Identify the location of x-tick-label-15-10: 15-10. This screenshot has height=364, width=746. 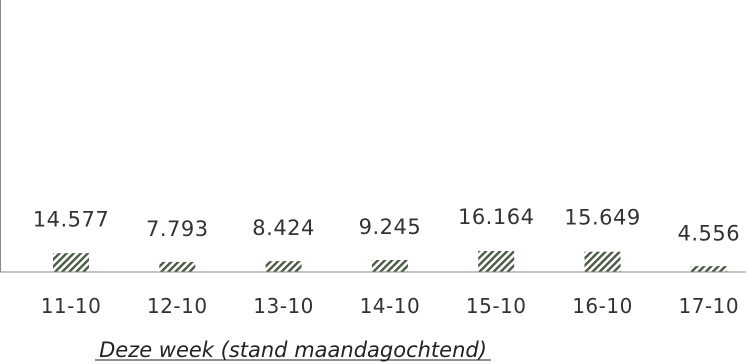
(496, 306).